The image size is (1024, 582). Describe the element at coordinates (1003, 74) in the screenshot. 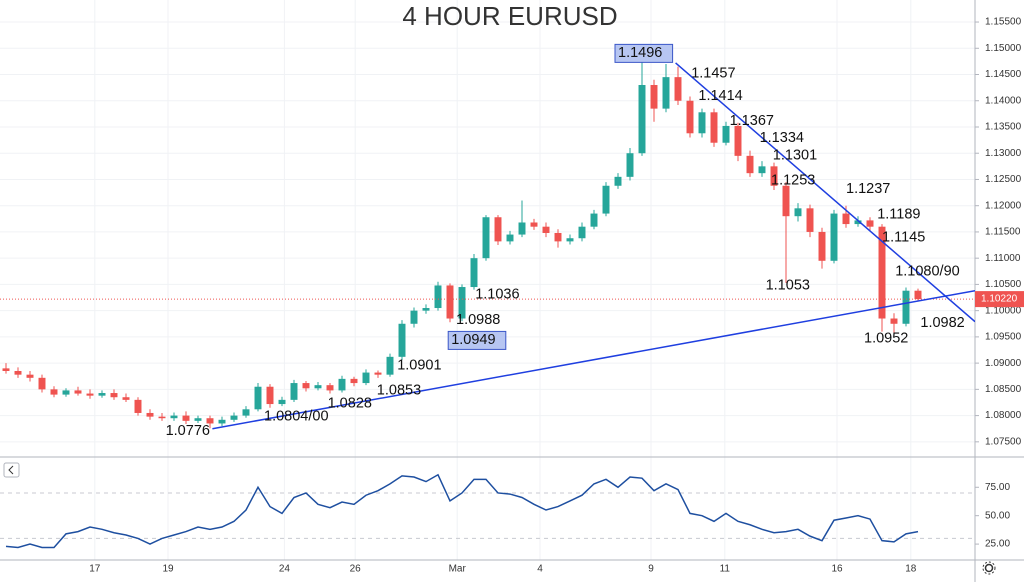

I see `y-tick-label: 1.14500` at that location.